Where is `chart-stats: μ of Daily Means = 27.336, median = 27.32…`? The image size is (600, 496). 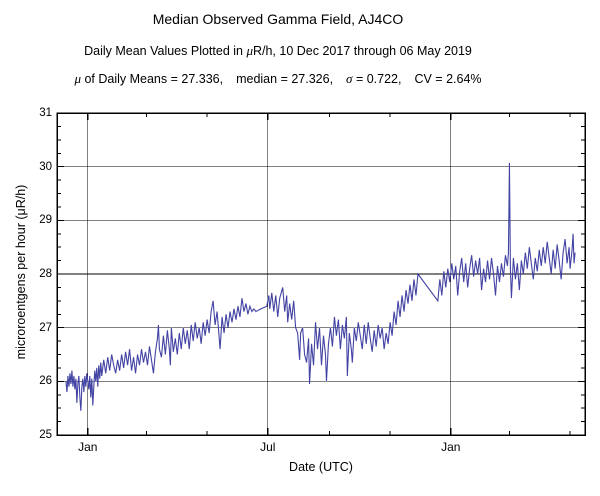 chart-stats: μ of Daily Means = 27.336, median = 27.32… is located at coordinates (278, 79).